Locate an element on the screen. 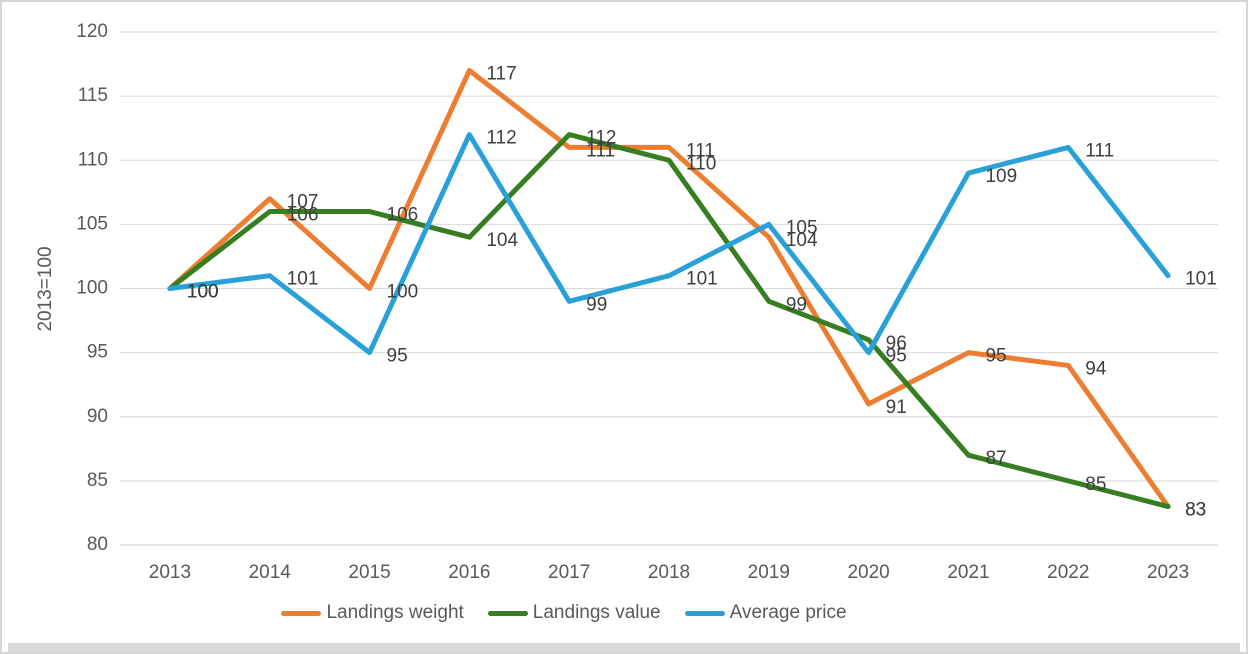 This screenshot has height=654, width=1248. legend-item-average-price: Average price is located at coordinates (765, 613).